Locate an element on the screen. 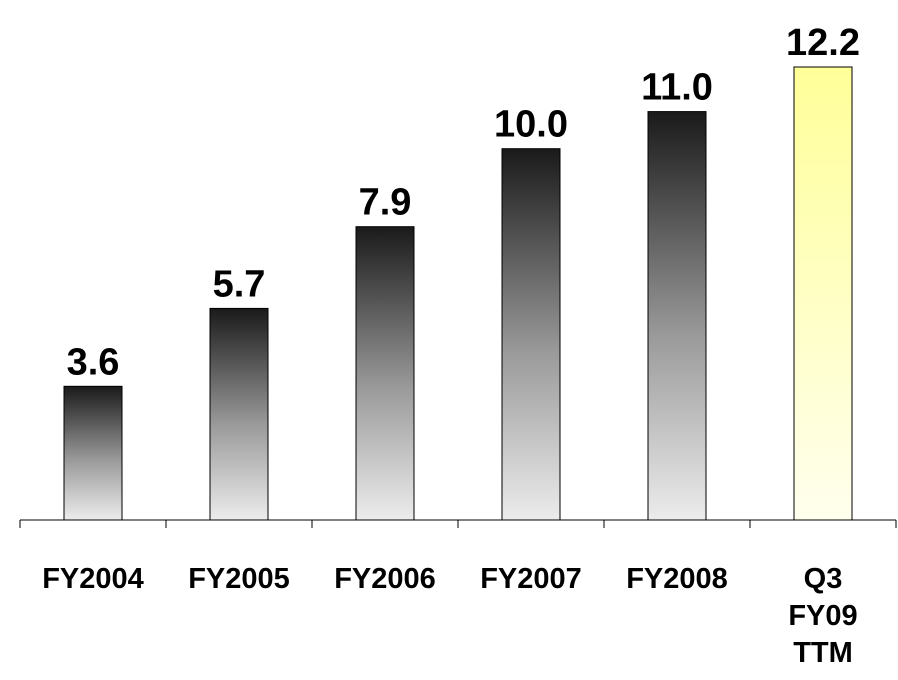  bar-fy2005 is located at coordinates (239, 414).